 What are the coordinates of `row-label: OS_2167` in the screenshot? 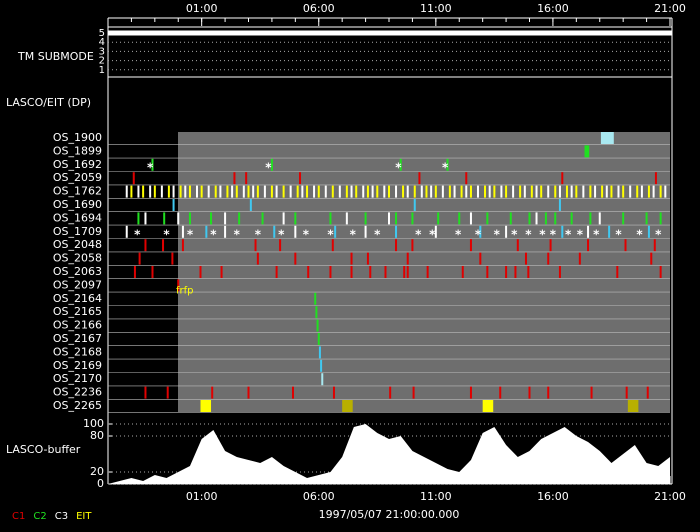 It's located at (77, 338).